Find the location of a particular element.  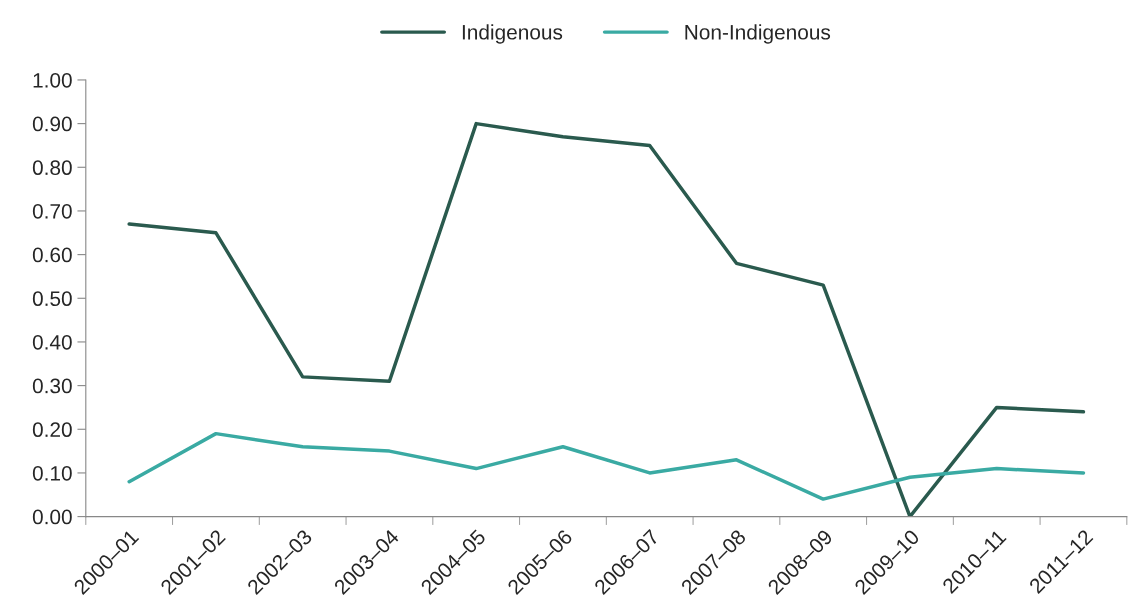

y-tick-label: 0.20 is located at coordinates (52, 430).